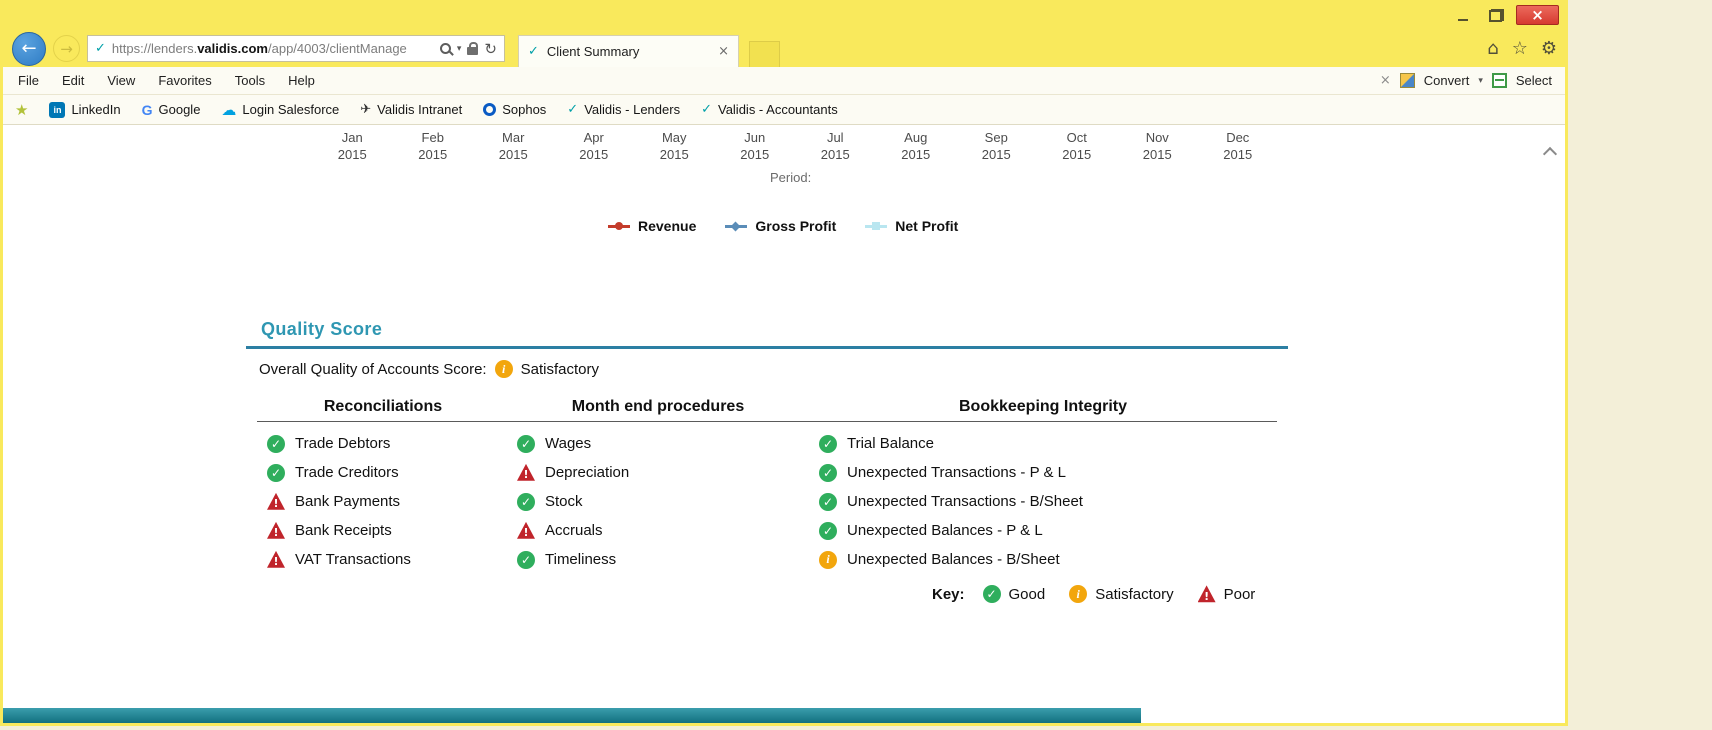 The image size is (1712, 730). What do you see at coordinates (100, 48) in the screenshot?
I see `site-favicon-icon: ✓` at bounding box center [100, 48].